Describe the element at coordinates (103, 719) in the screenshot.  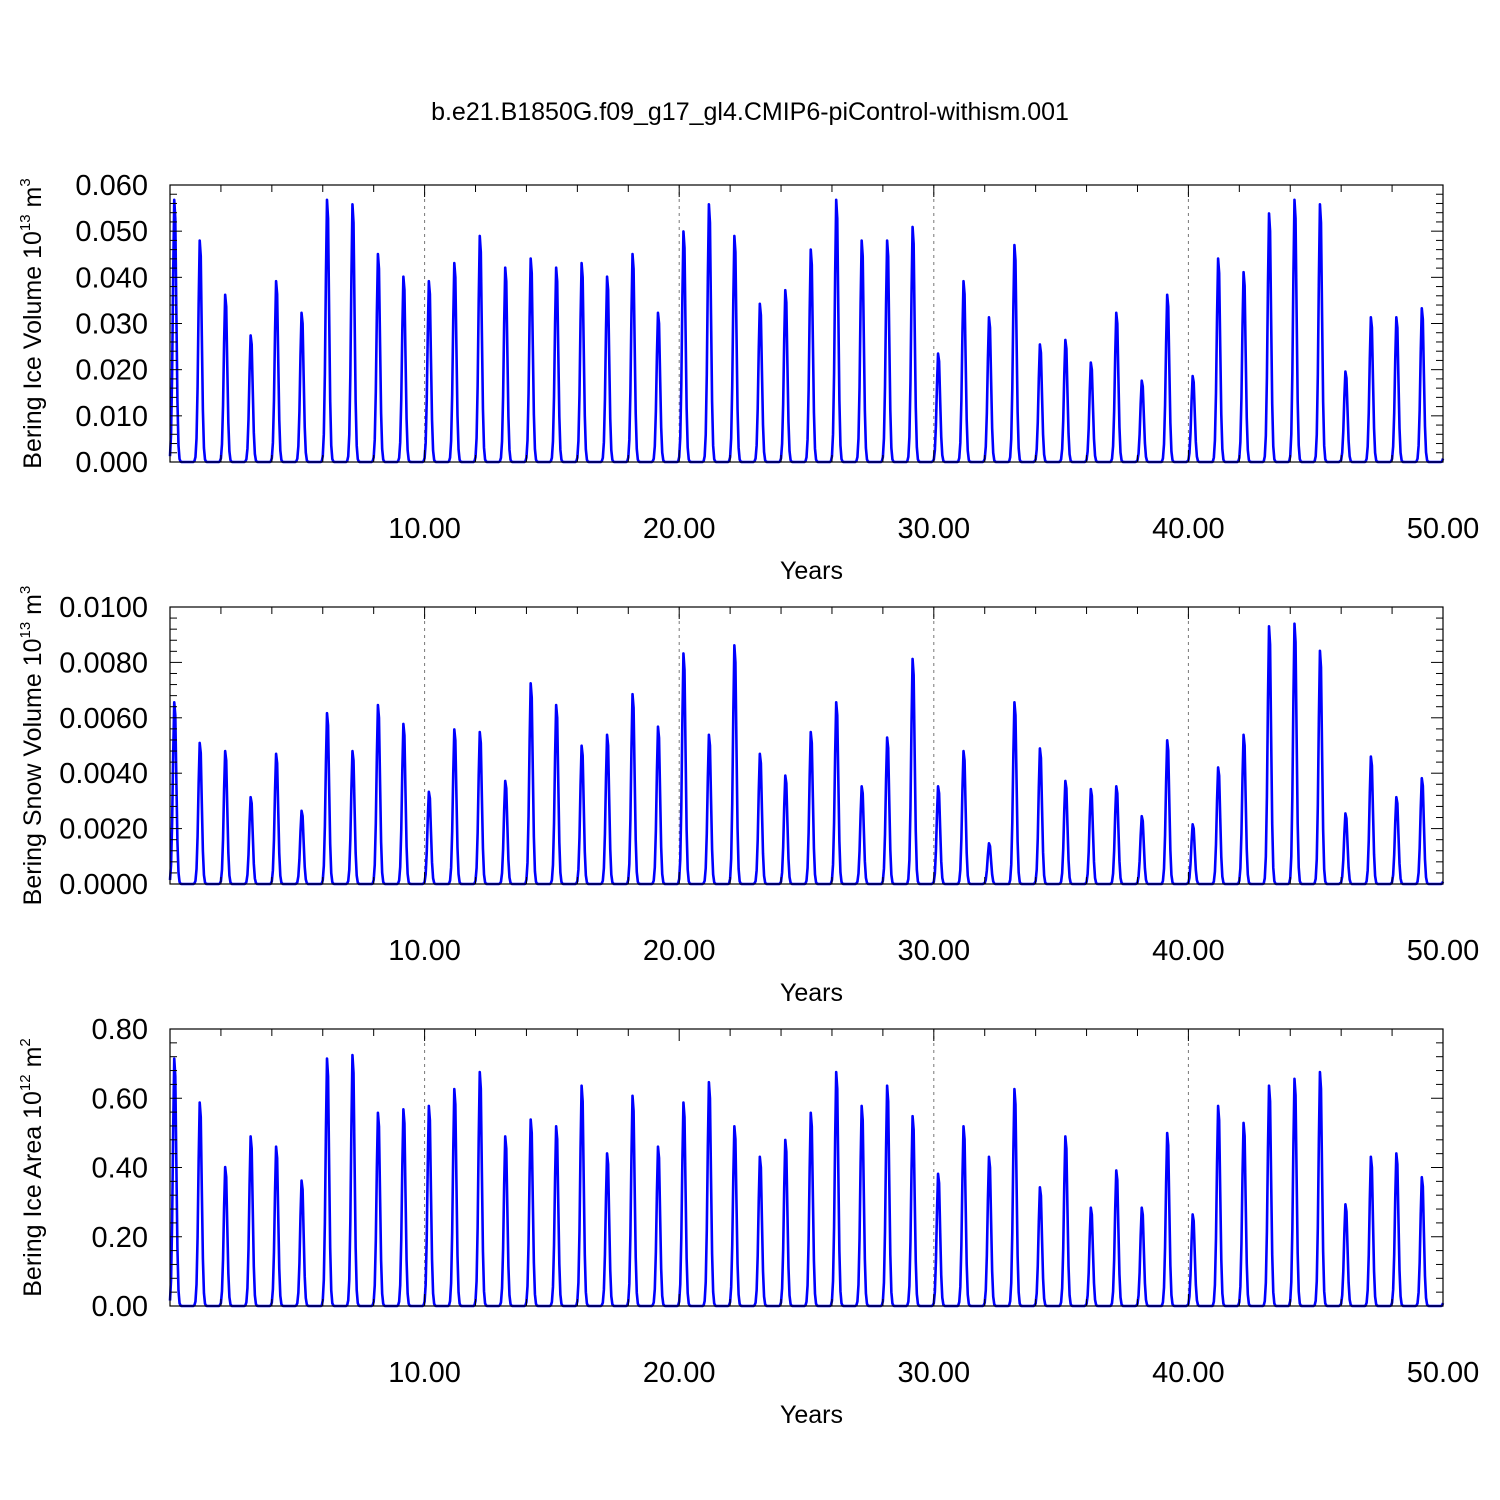
I see `y-tick-label: 0.0060` at that location.